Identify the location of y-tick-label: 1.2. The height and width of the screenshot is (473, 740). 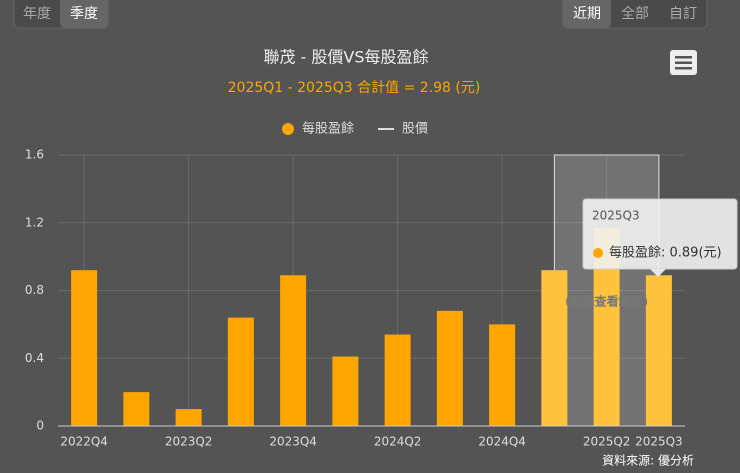
(34, 222).